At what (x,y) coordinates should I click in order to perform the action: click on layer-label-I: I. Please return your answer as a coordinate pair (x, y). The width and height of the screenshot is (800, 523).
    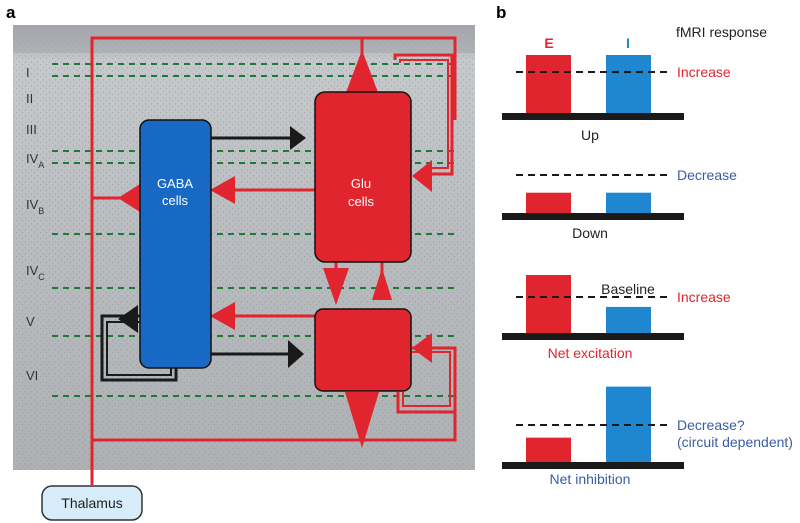
    Looking at the image, I should click on (28, 72).